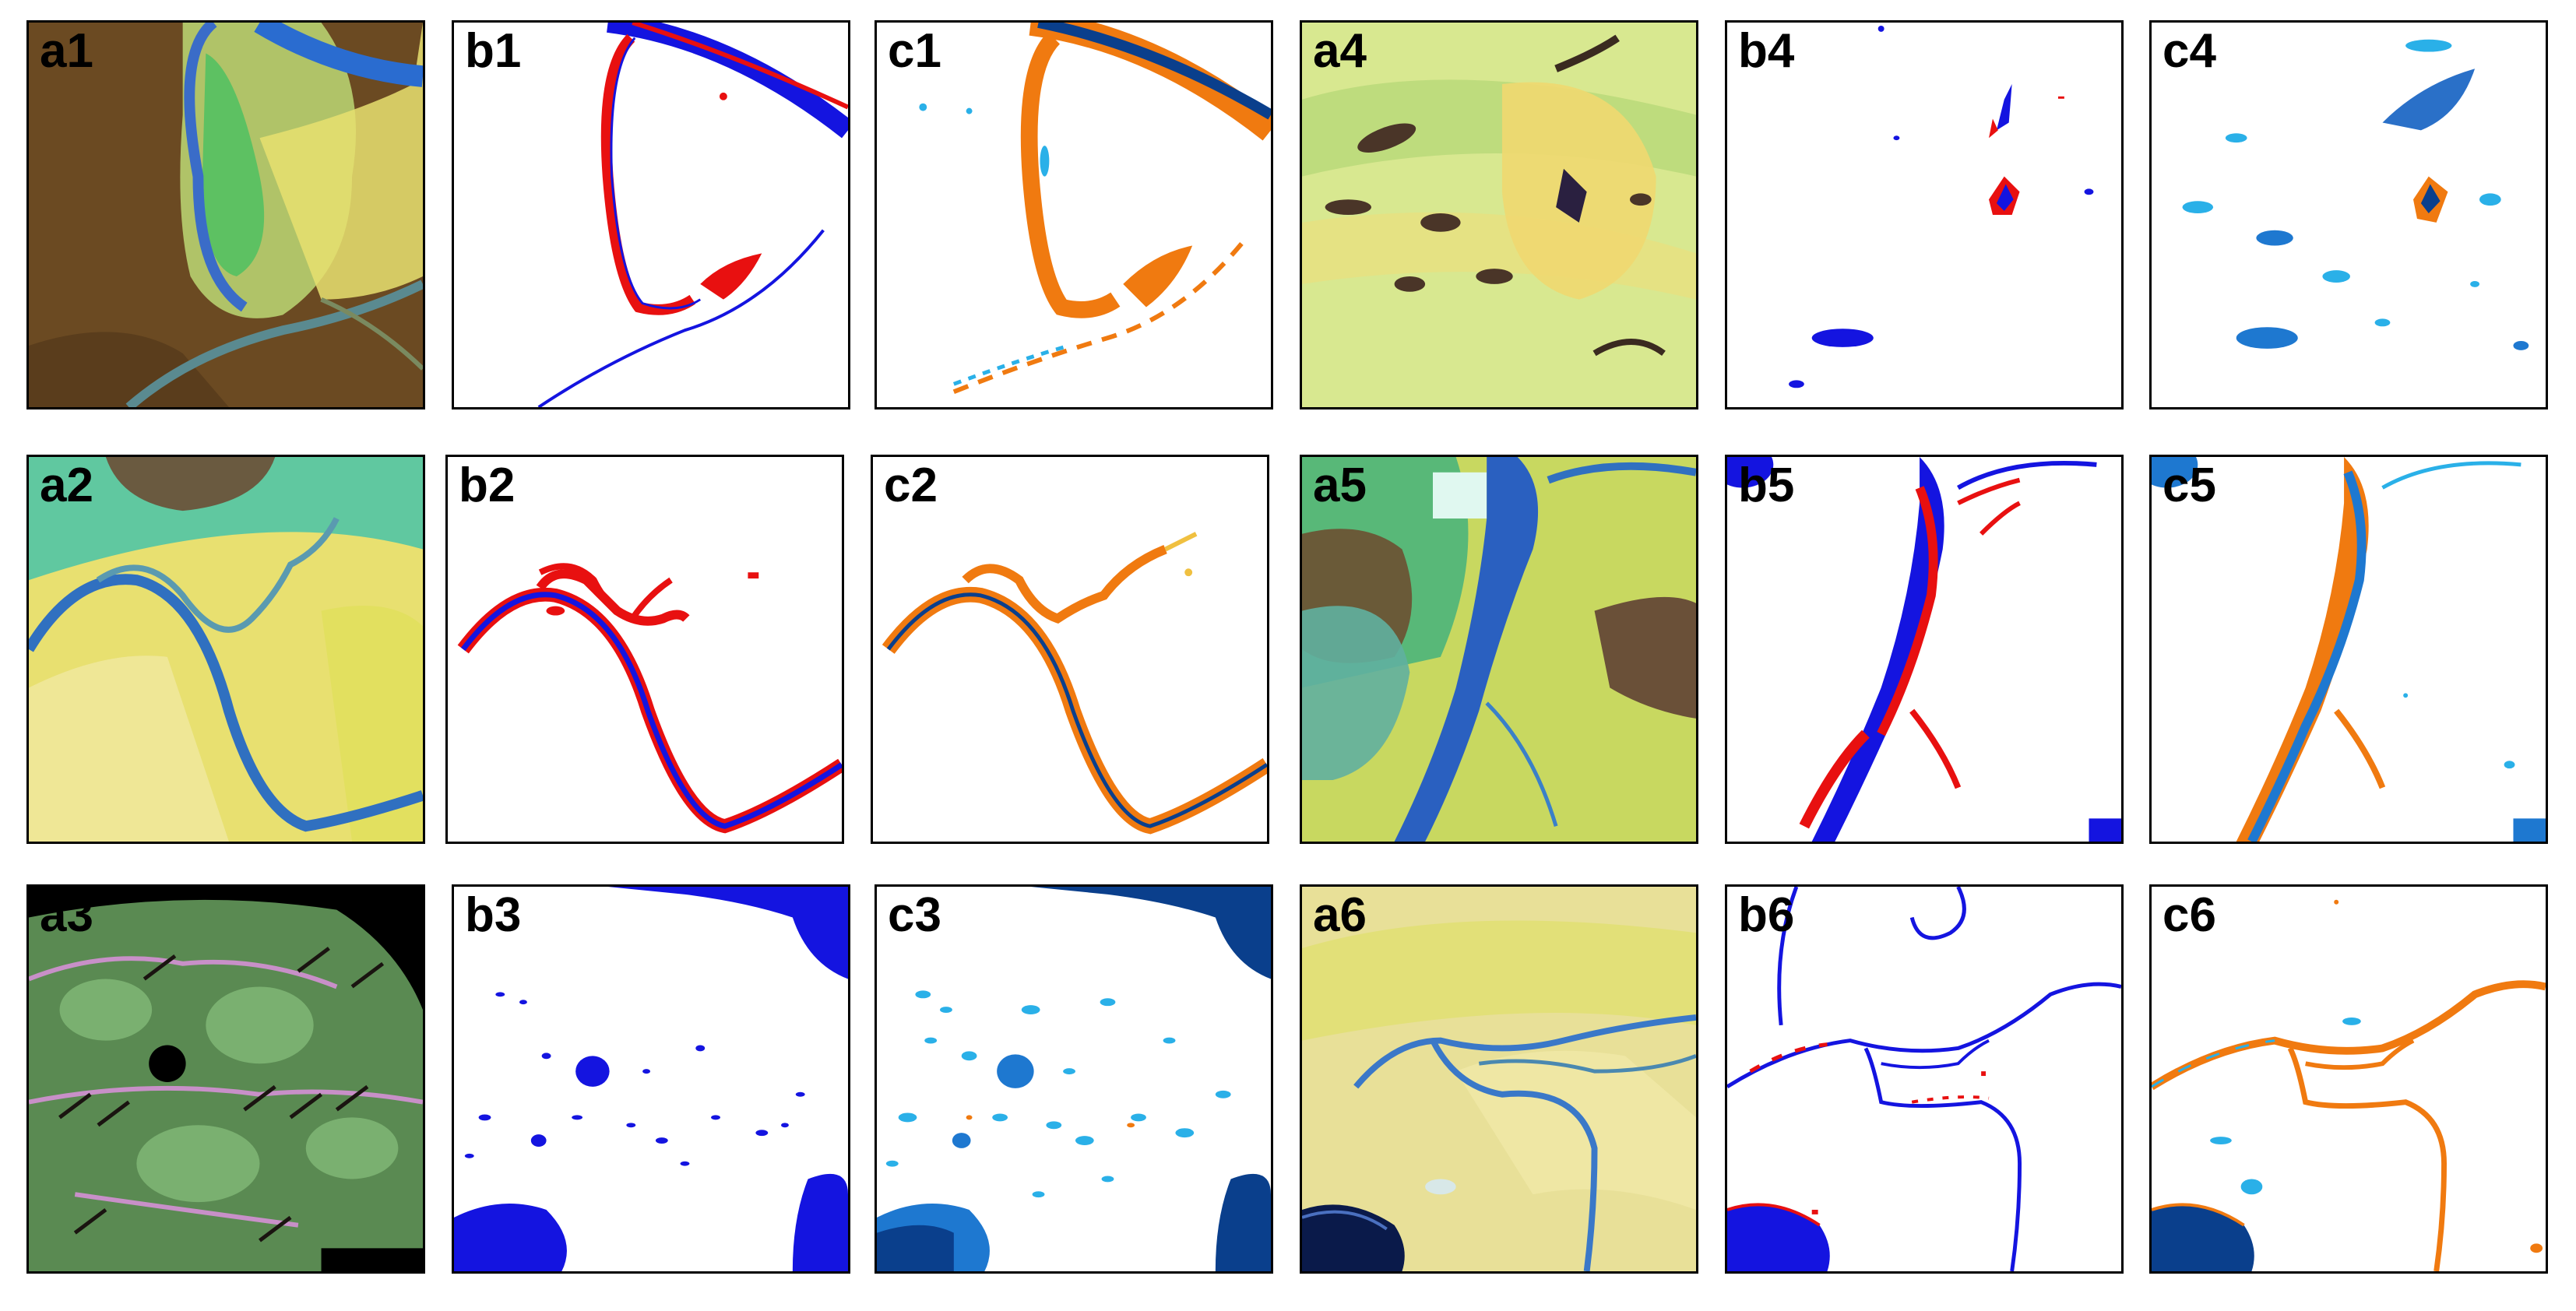 The height and width of the screenshot is (1311, 2576). I want to click on panel-label: c1, so click(914, 51).